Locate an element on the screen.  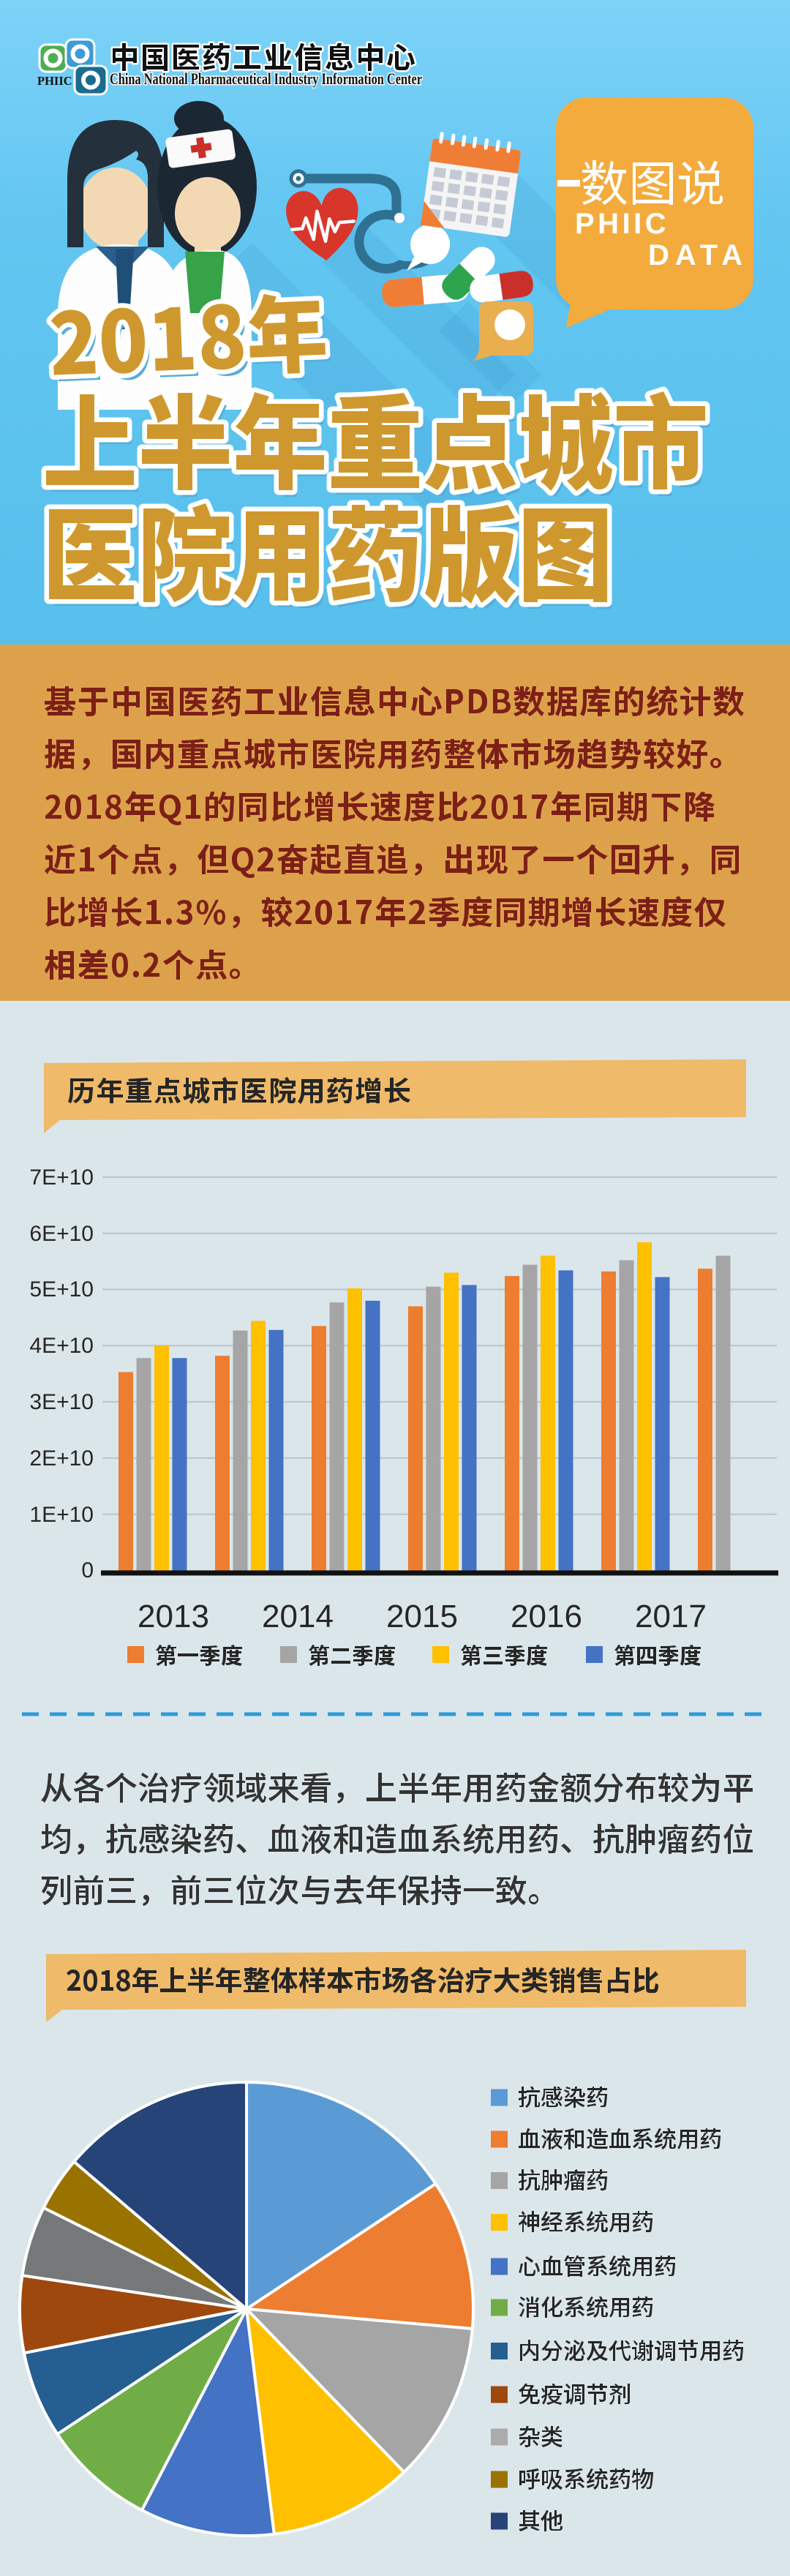
svg-text: DATA is located at coordinates (698, 255).